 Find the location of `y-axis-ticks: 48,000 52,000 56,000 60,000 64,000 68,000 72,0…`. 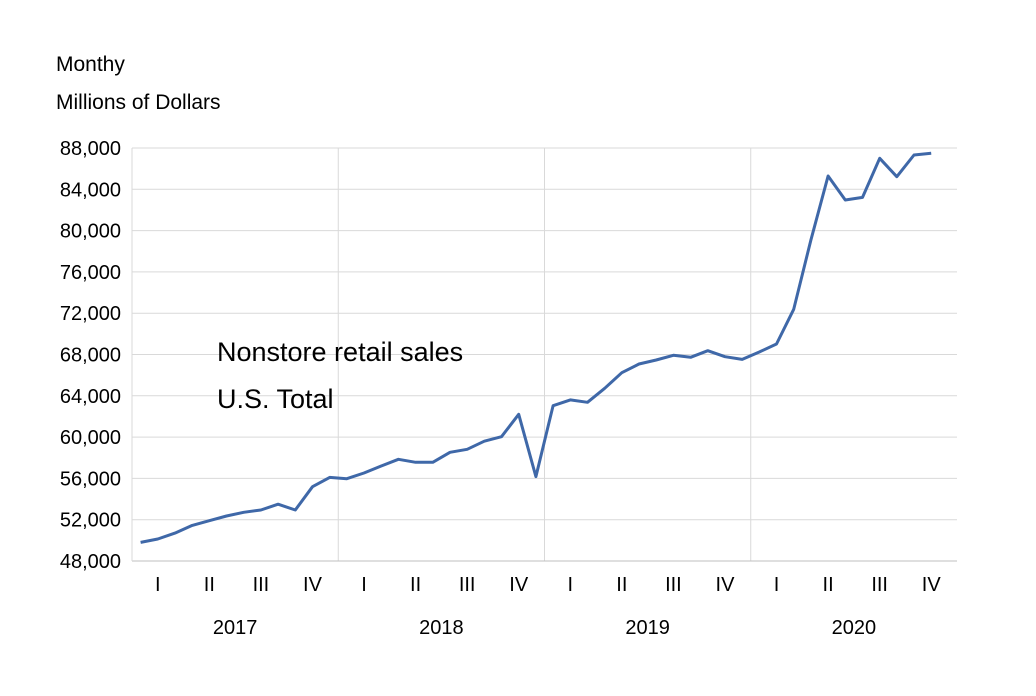

y-axis-ticks: 48,000 52,000 56,000 60,000 64,000 68,000 72,0… is located at coordinates (90, 355).